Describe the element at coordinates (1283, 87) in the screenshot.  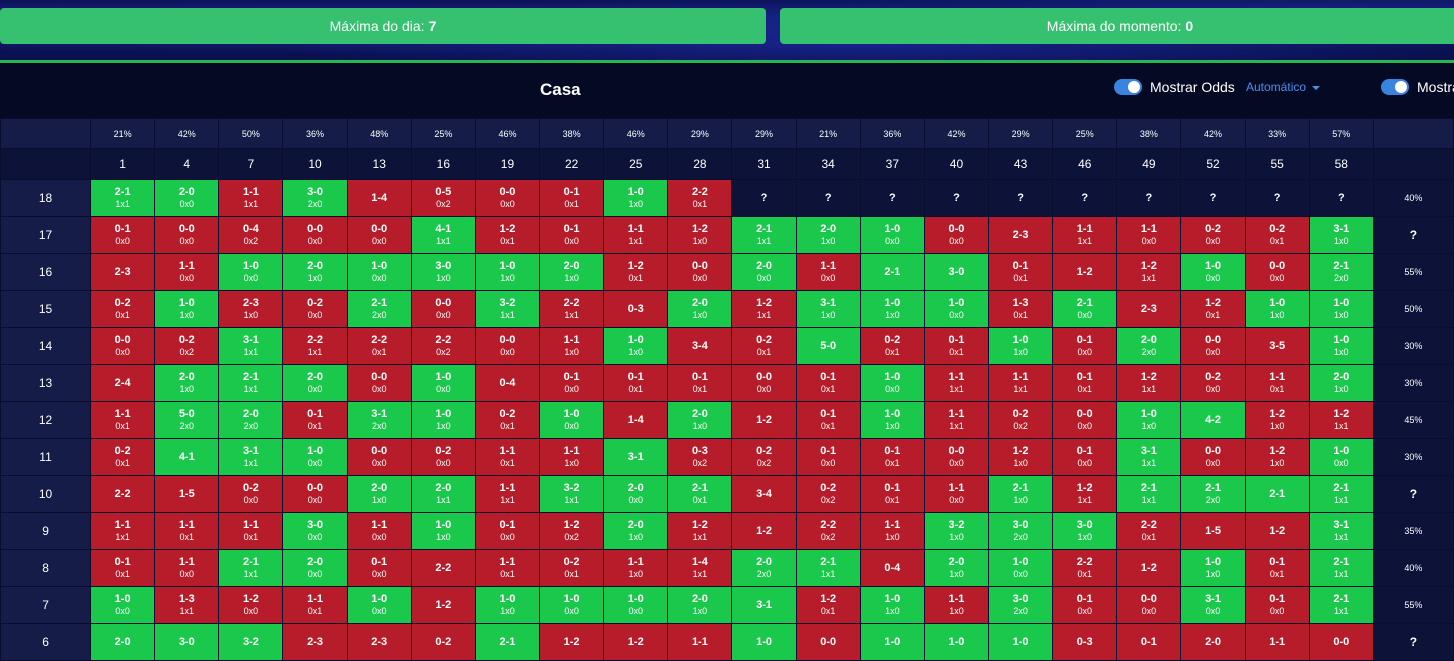
I see `mode-dropdown: Automático` at that location.